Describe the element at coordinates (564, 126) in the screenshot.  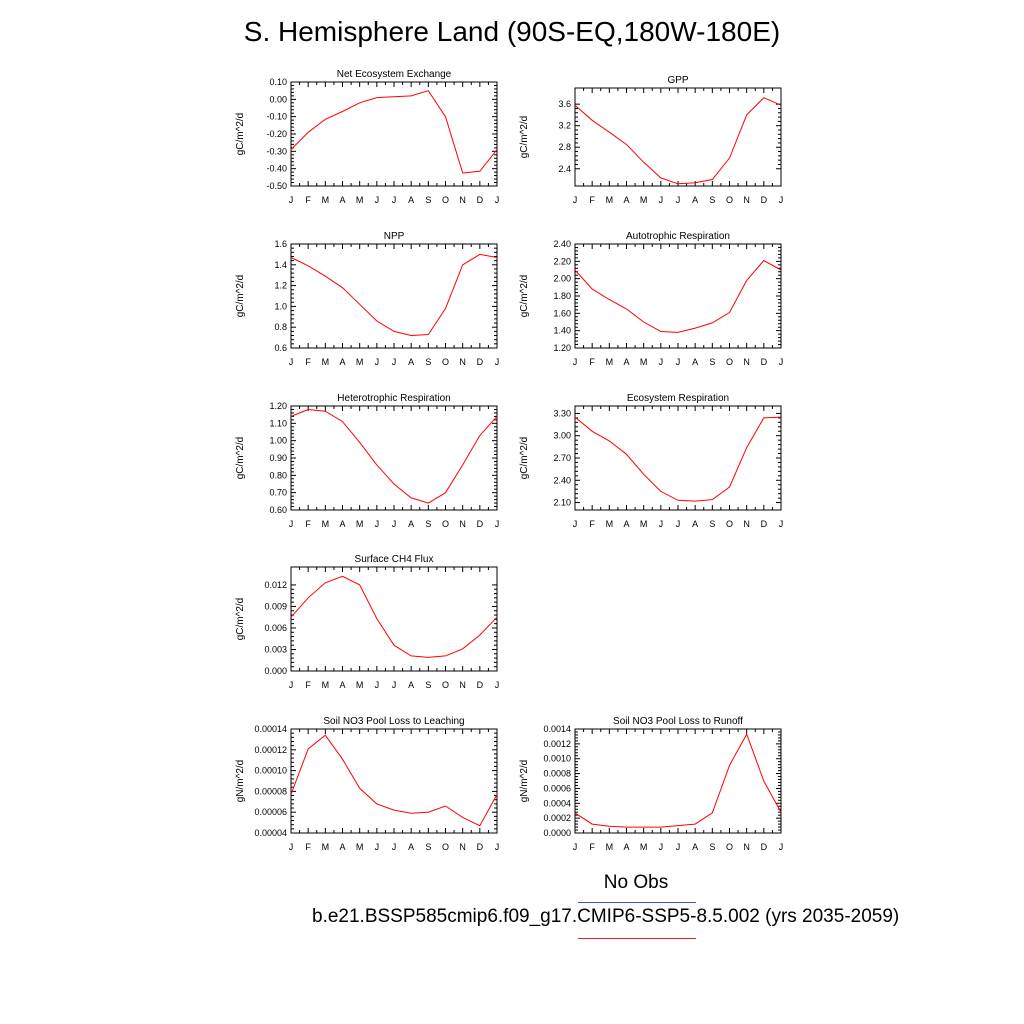
I see `y-tick-label: 3.2` at that location.